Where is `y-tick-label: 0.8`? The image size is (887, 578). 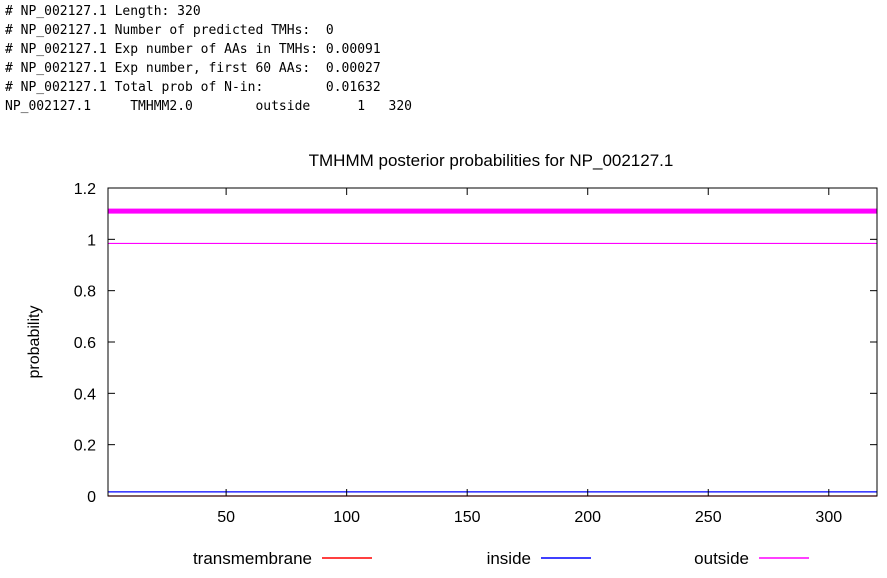 y-tick-label: 0.8 is located at coordinates (85, 292).